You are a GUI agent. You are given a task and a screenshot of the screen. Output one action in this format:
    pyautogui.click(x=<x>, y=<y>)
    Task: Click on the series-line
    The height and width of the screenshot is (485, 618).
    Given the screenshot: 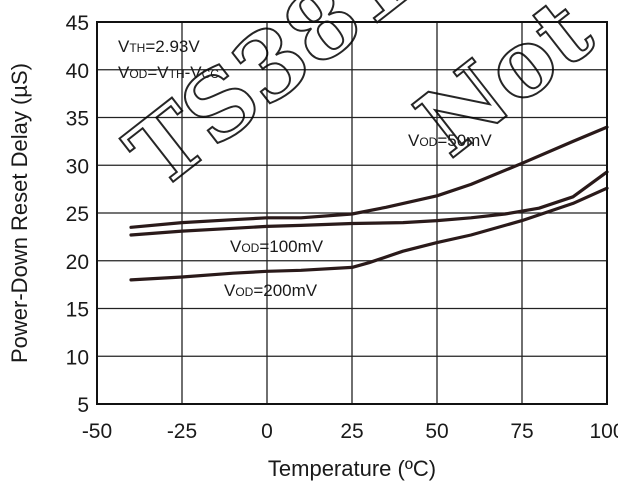 What is the action you would take?
    pyautogui.click(x=369, y=203)
    